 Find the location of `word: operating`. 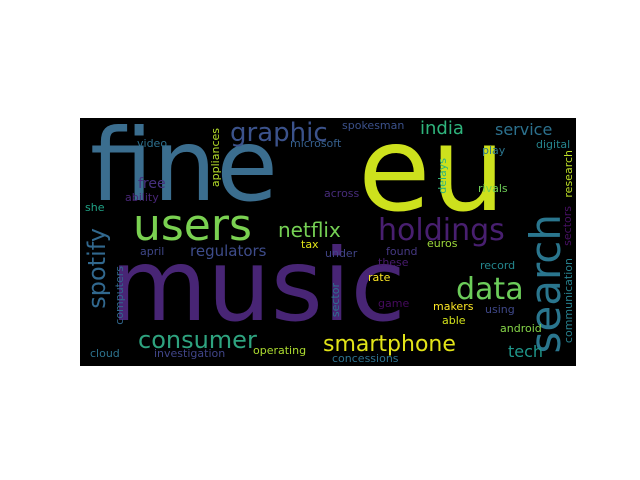

word: operating is located at coordinates (280, 350).